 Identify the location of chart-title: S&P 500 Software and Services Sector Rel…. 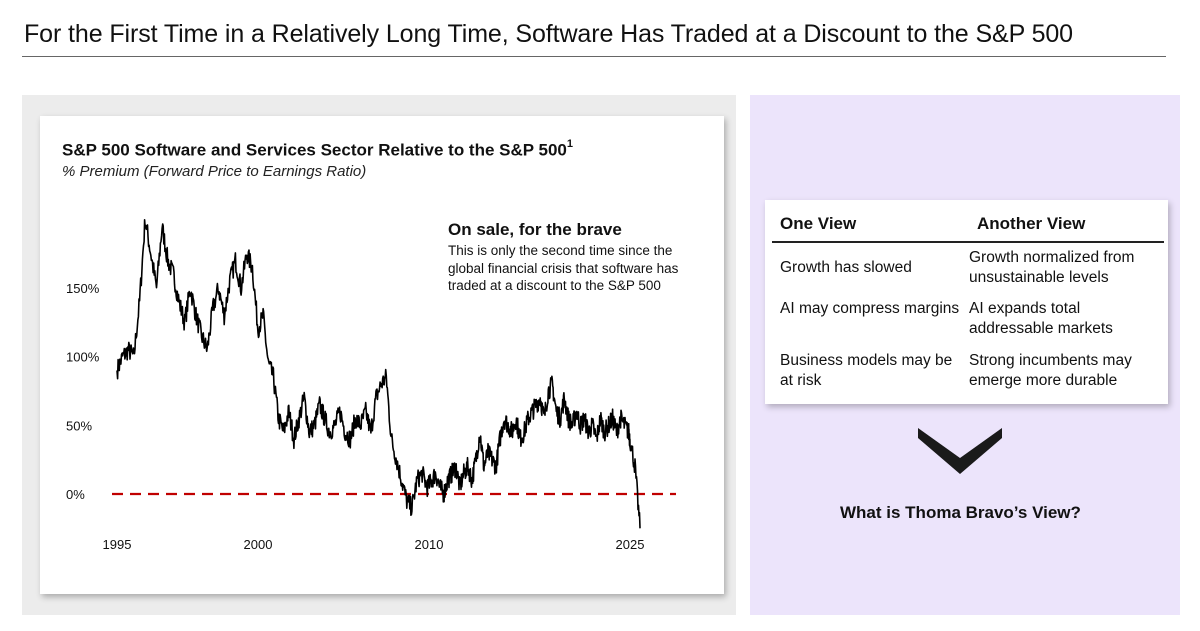
(318, 149).